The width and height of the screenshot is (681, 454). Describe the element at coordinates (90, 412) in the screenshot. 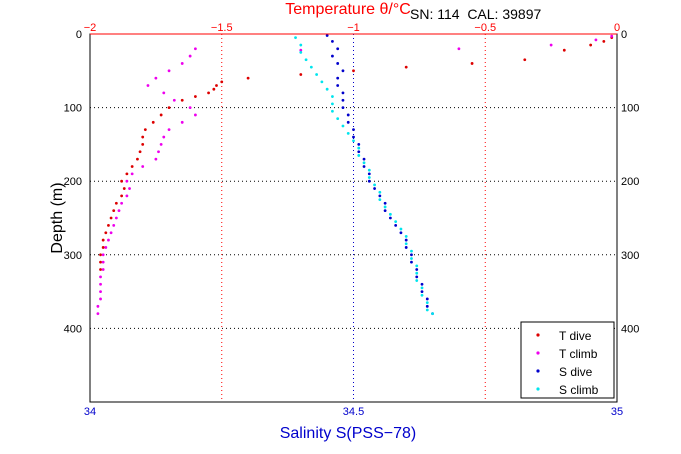

I see `x-bottom-tick-label: 34` at that location.